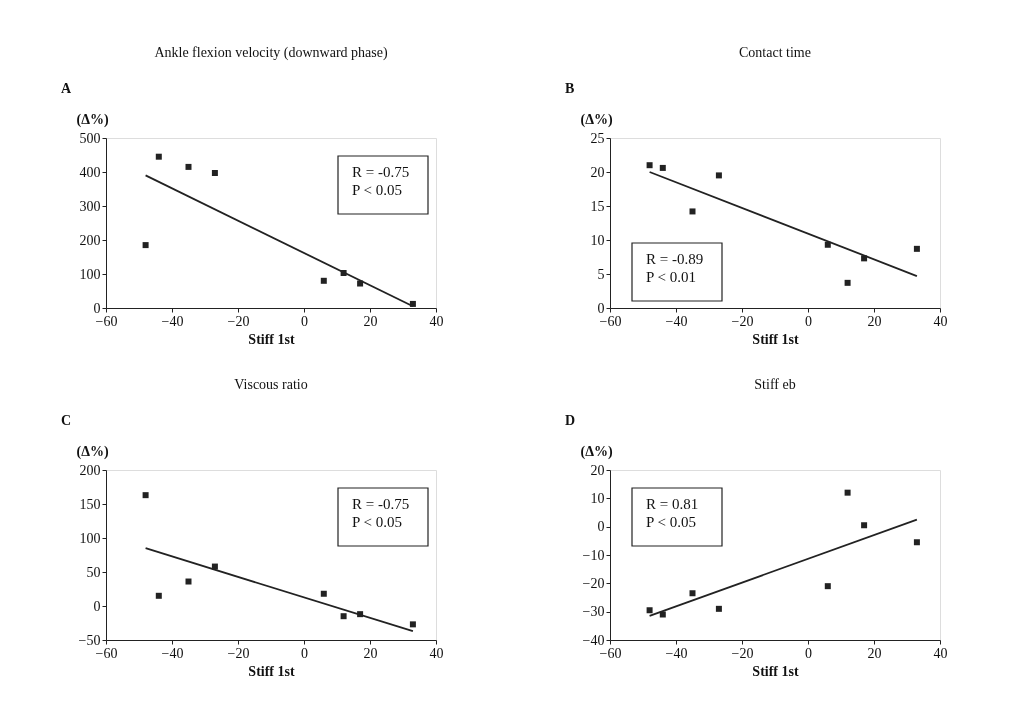 The width and height of the screenshot is (1034, 704). What do you see at coordinates (271, 53) in the screenshot?
I see `chart-title: Ankle flexion velocity (downward phase)` at bounding box center [271, 53].